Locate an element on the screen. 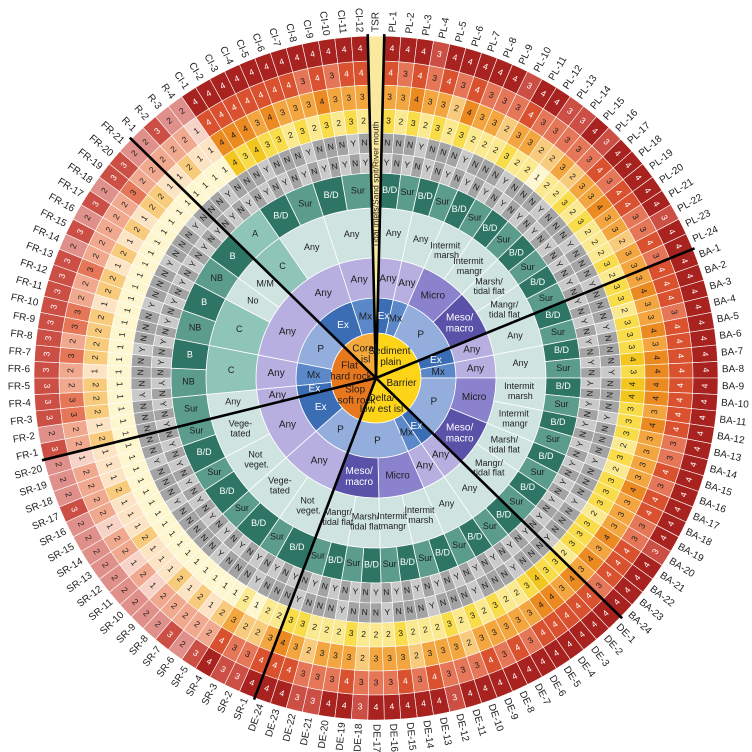  class-label: Intermit mangr is located at coordinates (515, 419).